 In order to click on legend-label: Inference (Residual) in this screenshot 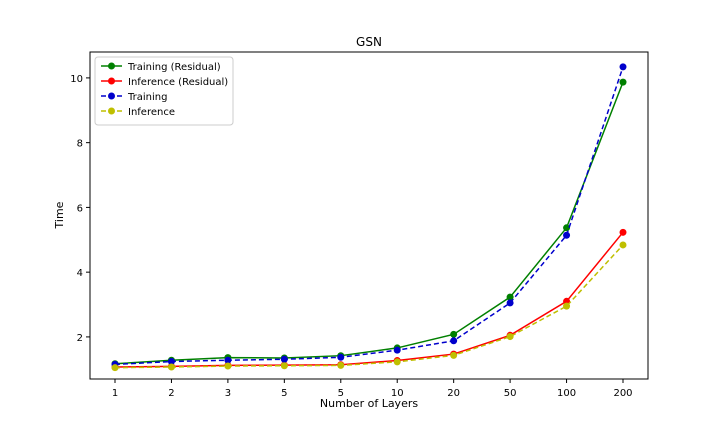, I will do `click(178, 82)`.